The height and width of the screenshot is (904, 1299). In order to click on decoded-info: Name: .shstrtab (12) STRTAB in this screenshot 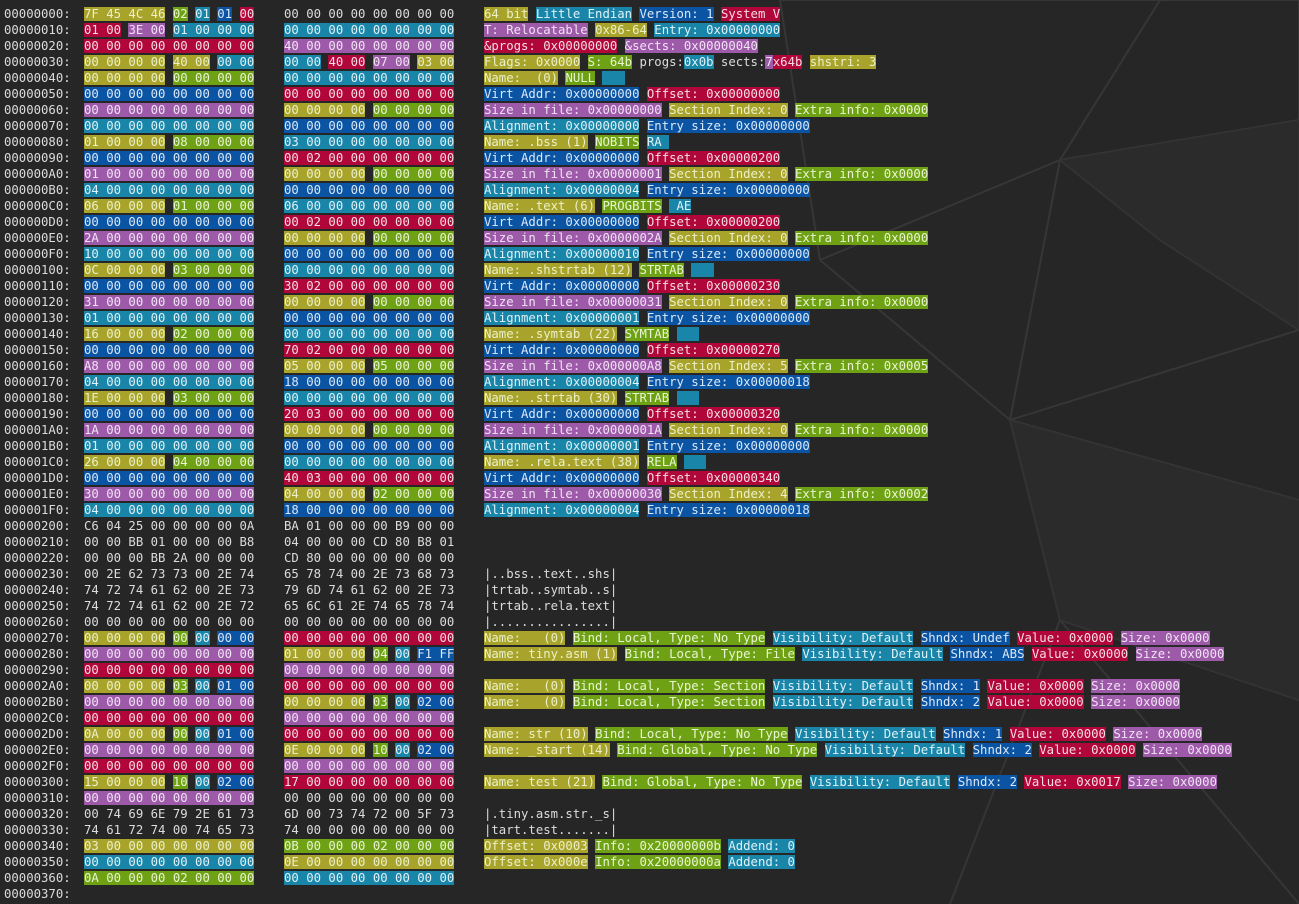, I will do `click(599, 270)`.